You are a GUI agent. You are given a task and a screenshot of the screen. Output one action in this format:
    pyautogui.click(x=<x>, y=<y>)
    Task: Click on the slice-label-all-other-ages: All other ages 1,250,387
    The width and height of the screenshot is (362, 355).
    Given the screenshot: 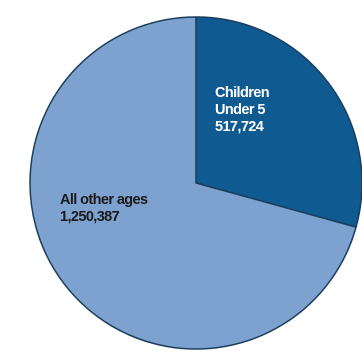 What is the action you would take?
    pyautogui.click(x=105, y=208)
    